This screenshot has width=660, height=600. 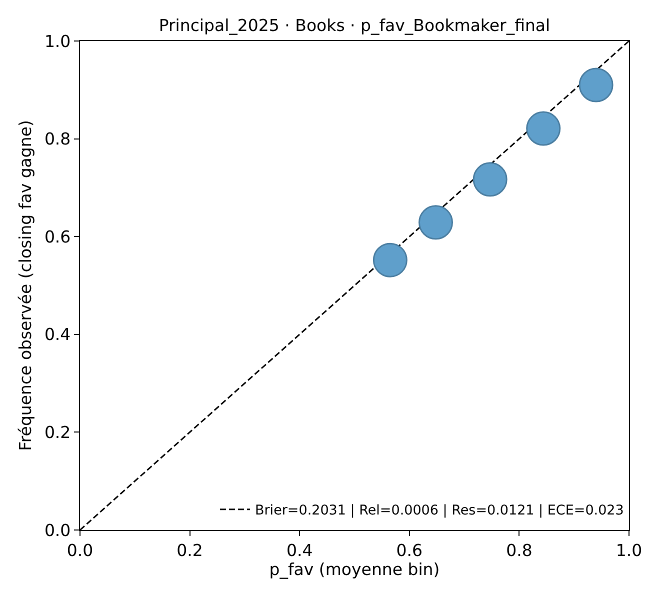 I want to click on x-tick-label: 1.0, so click(x=629, y=550).